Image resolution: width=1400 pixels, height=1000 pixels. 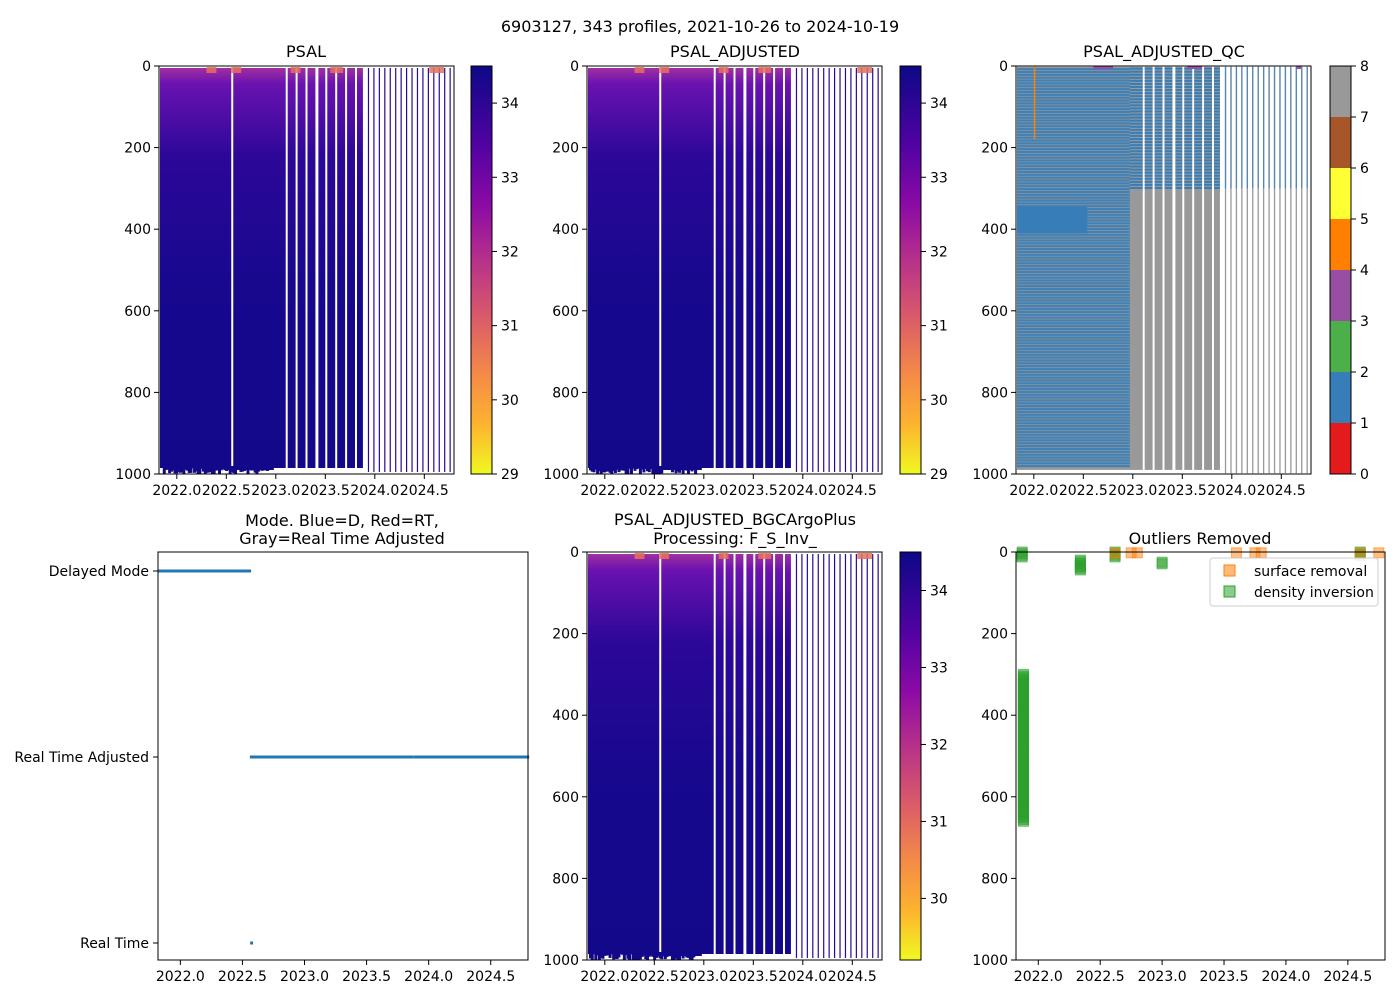 What do you see at coordinates (994, 230) in the screenshot?
I see `y-tick-label: 400` at bounding box center [994, 230].